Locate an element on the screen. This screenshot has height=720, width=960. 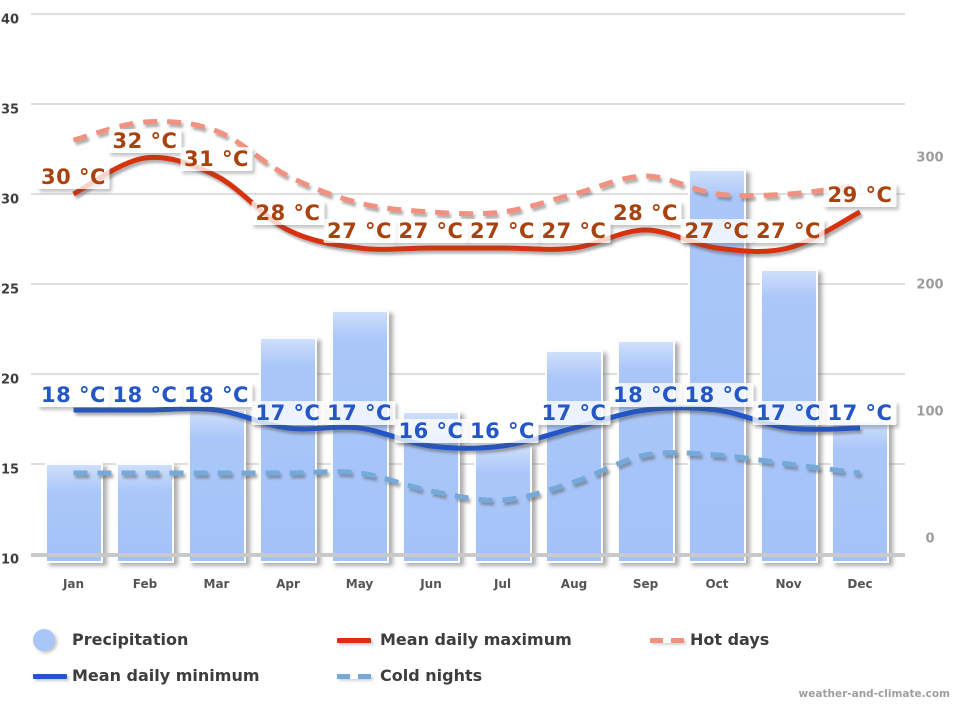
month-label: Oct is located at coordinates (717, 584).